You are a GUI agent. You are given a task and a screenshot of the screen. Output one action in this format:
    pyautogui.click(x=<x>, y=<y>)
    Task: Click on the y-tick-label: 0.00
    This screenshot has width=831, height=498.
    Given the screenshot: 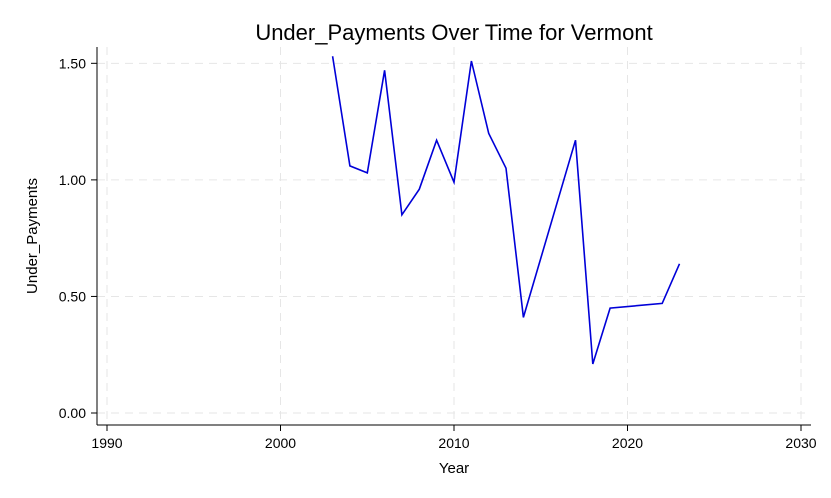 What is the action you would take?
    pyautogui.click(x=72, y=413)
    